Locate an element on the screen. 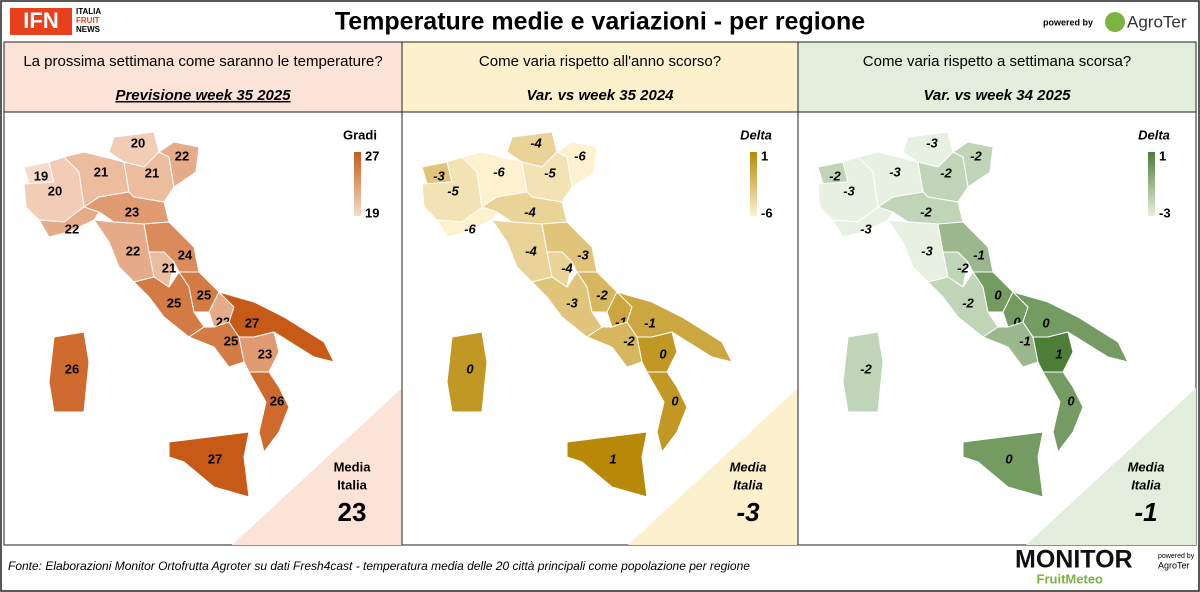 The width and height of the screenshot is (1200, 592). legend-title: Delta is located at coordinates (1154, 134).